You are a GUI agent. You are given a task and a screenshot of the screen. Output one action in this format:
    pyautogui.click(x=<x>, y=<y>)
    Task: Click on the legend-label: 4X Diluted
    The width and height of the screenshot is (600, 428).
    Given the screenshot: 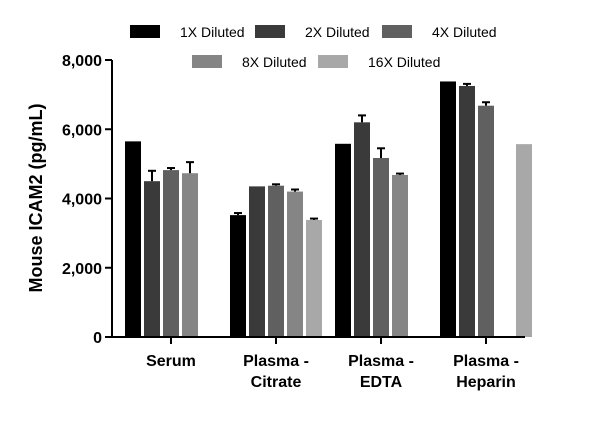 What is the action you would take?
    pyautogui.click(x=464, y=32)
    